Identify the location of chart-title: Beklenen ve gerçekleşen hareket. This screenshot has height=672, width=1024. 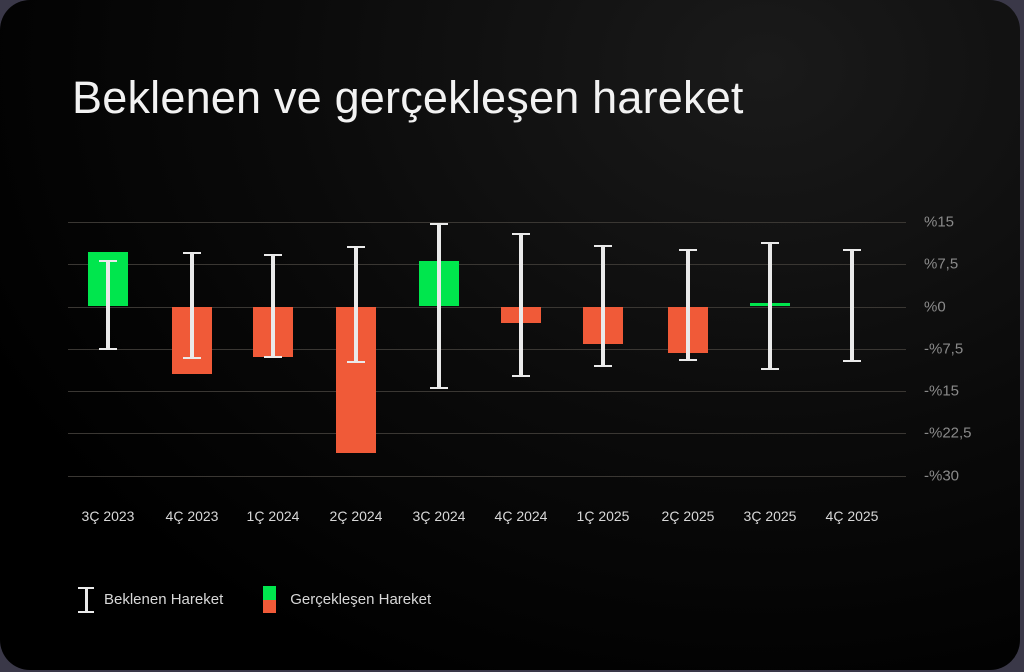
(408, 97).